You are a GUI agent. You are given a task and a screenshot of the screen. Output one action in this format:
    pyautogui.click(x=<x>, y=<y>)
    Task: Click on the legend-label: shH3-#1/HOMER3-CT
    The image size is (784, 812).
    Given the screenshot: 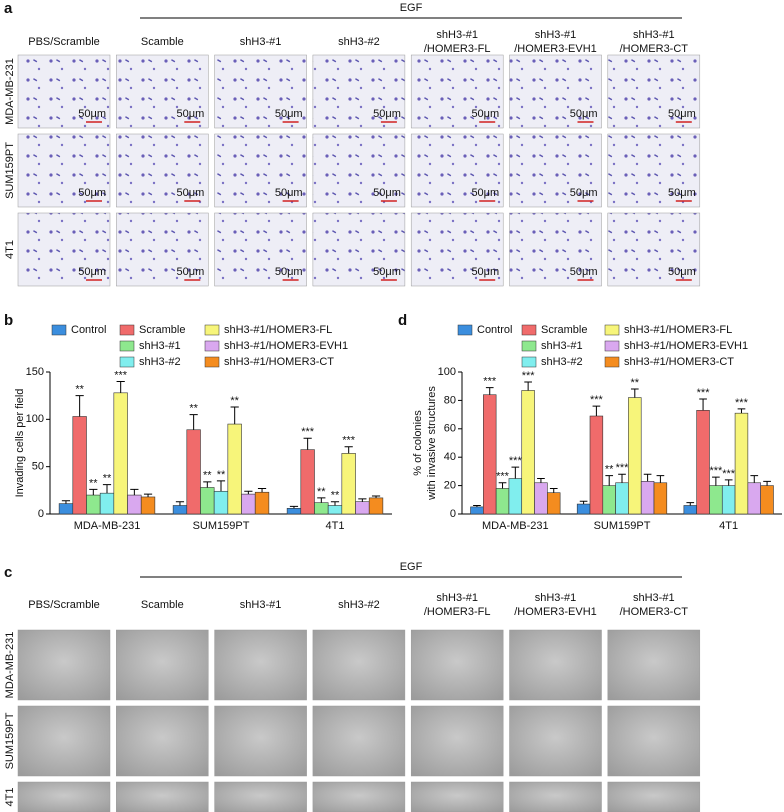 What is the action you would take?
    pyautogui.click(x=279, y=362)
    